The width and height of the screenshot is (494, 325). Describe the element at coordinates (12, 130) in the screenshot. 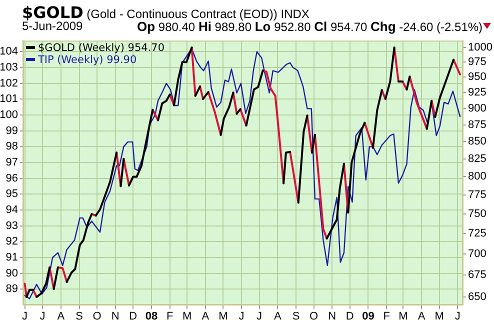

I see `y-tick-label: 99` at that location.